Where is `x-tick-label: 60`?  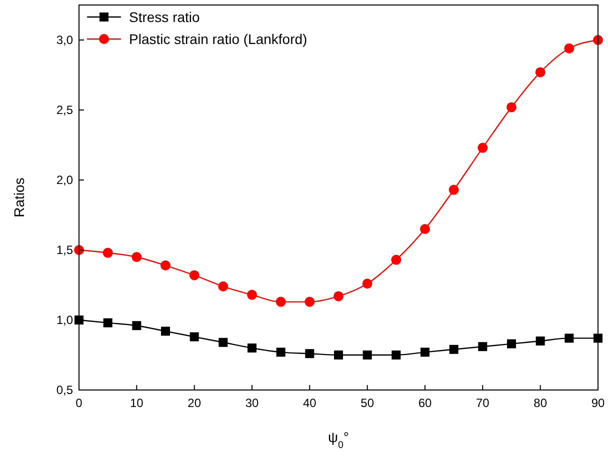 x-tick-label: 60 is located at coordinates (425, 403).